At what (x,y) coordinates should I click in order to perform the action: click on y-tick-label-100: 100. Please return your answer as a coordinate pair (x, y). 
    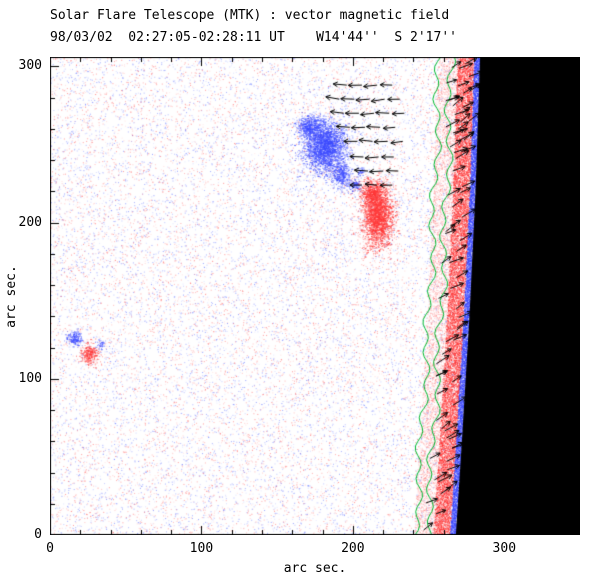
    Looking at the image, I should click on (30, 378).